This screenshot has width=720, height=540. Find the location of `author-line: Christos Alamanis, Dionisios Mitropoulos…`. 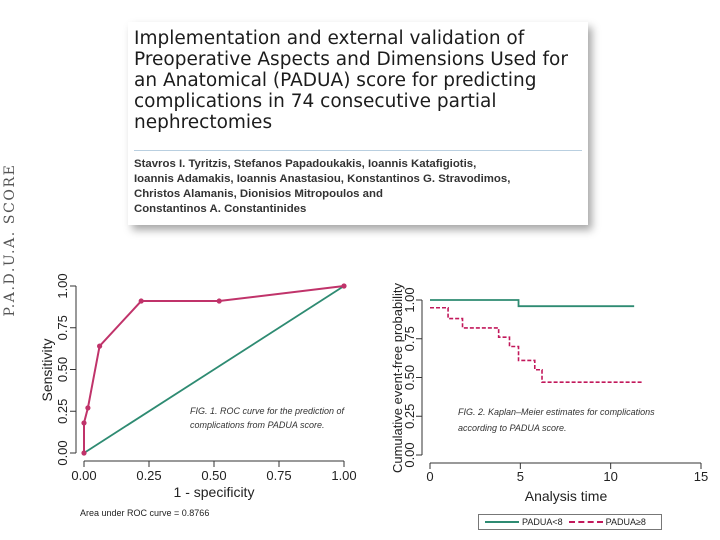

author-line: Christos Alamanis, Dionisios Mitropoulos… is located at coordinates (258, 194).